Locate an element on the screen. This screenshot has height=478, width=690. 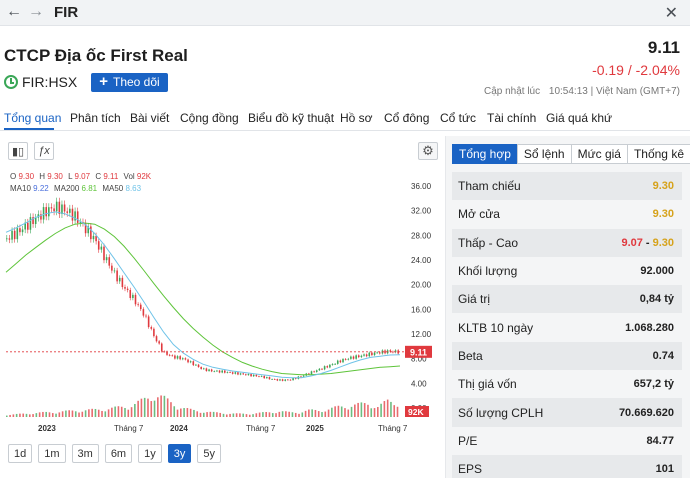
stat-value: 70.669.620 is located at coordinates (646, 412).